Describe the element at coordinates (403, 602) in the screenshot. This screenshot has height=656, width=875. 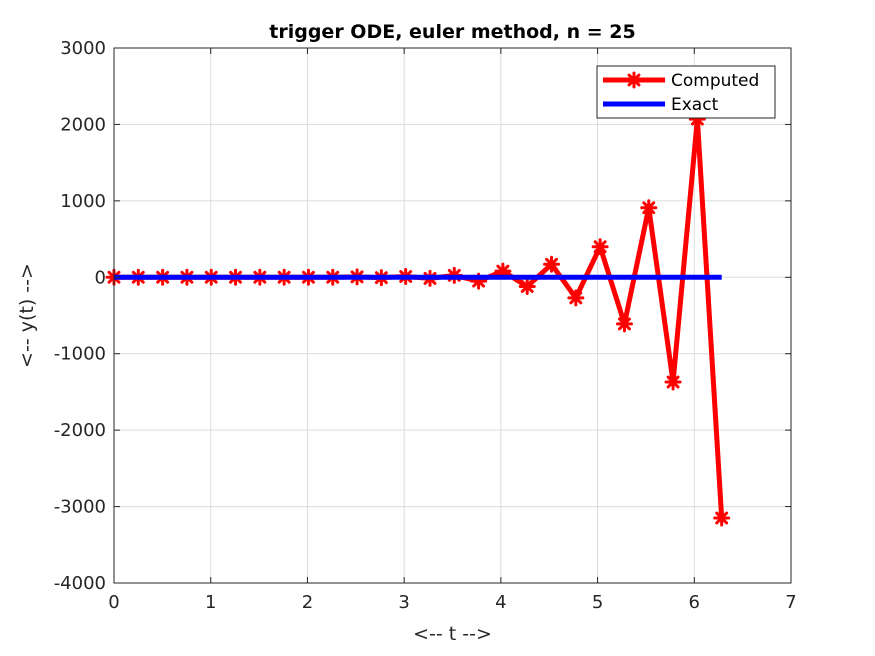
I see `x-tick-label: 3` at that location.